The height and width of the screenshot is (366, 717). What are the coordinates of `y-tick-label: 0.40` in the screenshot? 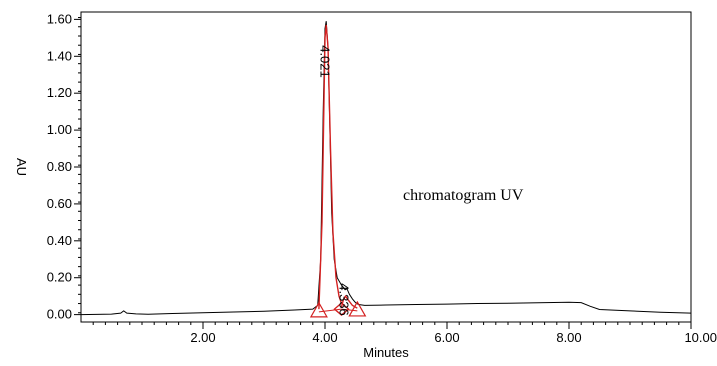 It's located at (59, 240).